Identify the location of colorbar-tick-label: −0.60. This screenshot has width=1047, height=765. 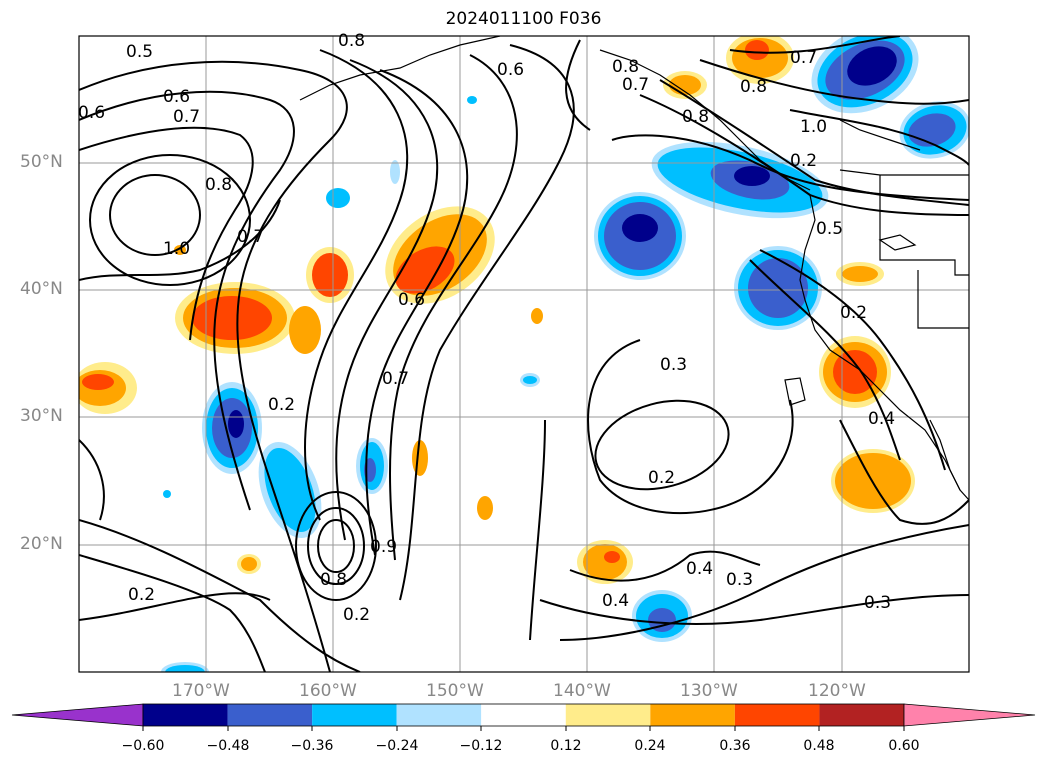
(143, 746).